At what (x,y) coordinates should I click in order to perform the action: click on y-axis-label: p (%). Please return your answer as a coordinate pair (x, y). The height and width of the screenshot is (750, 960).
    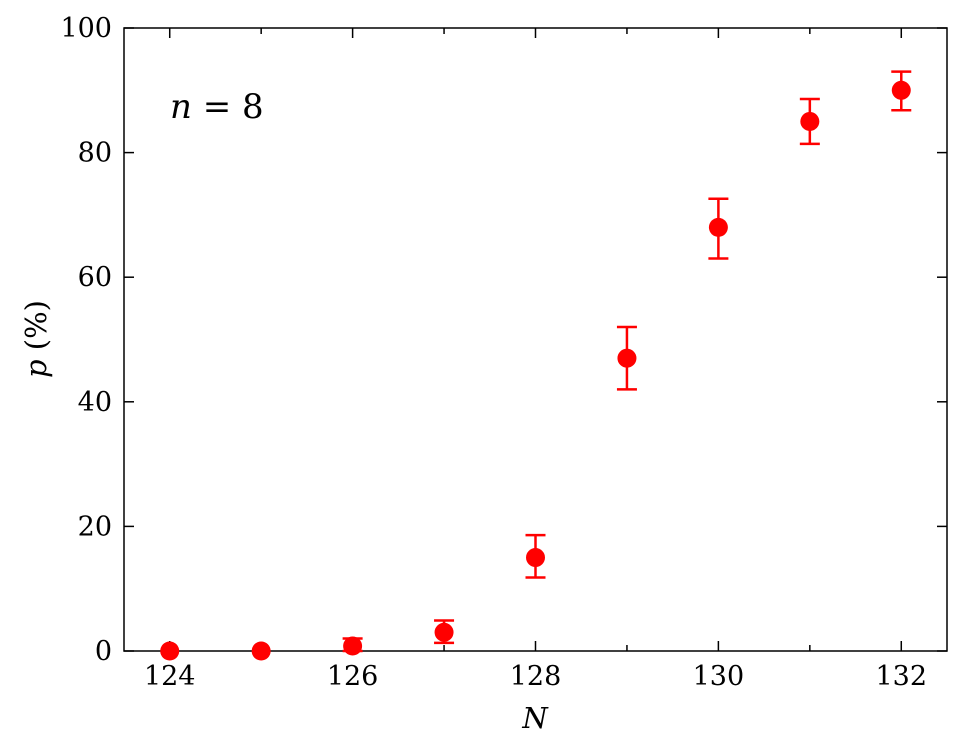
    Looking at the image, I should click on (36, 339).